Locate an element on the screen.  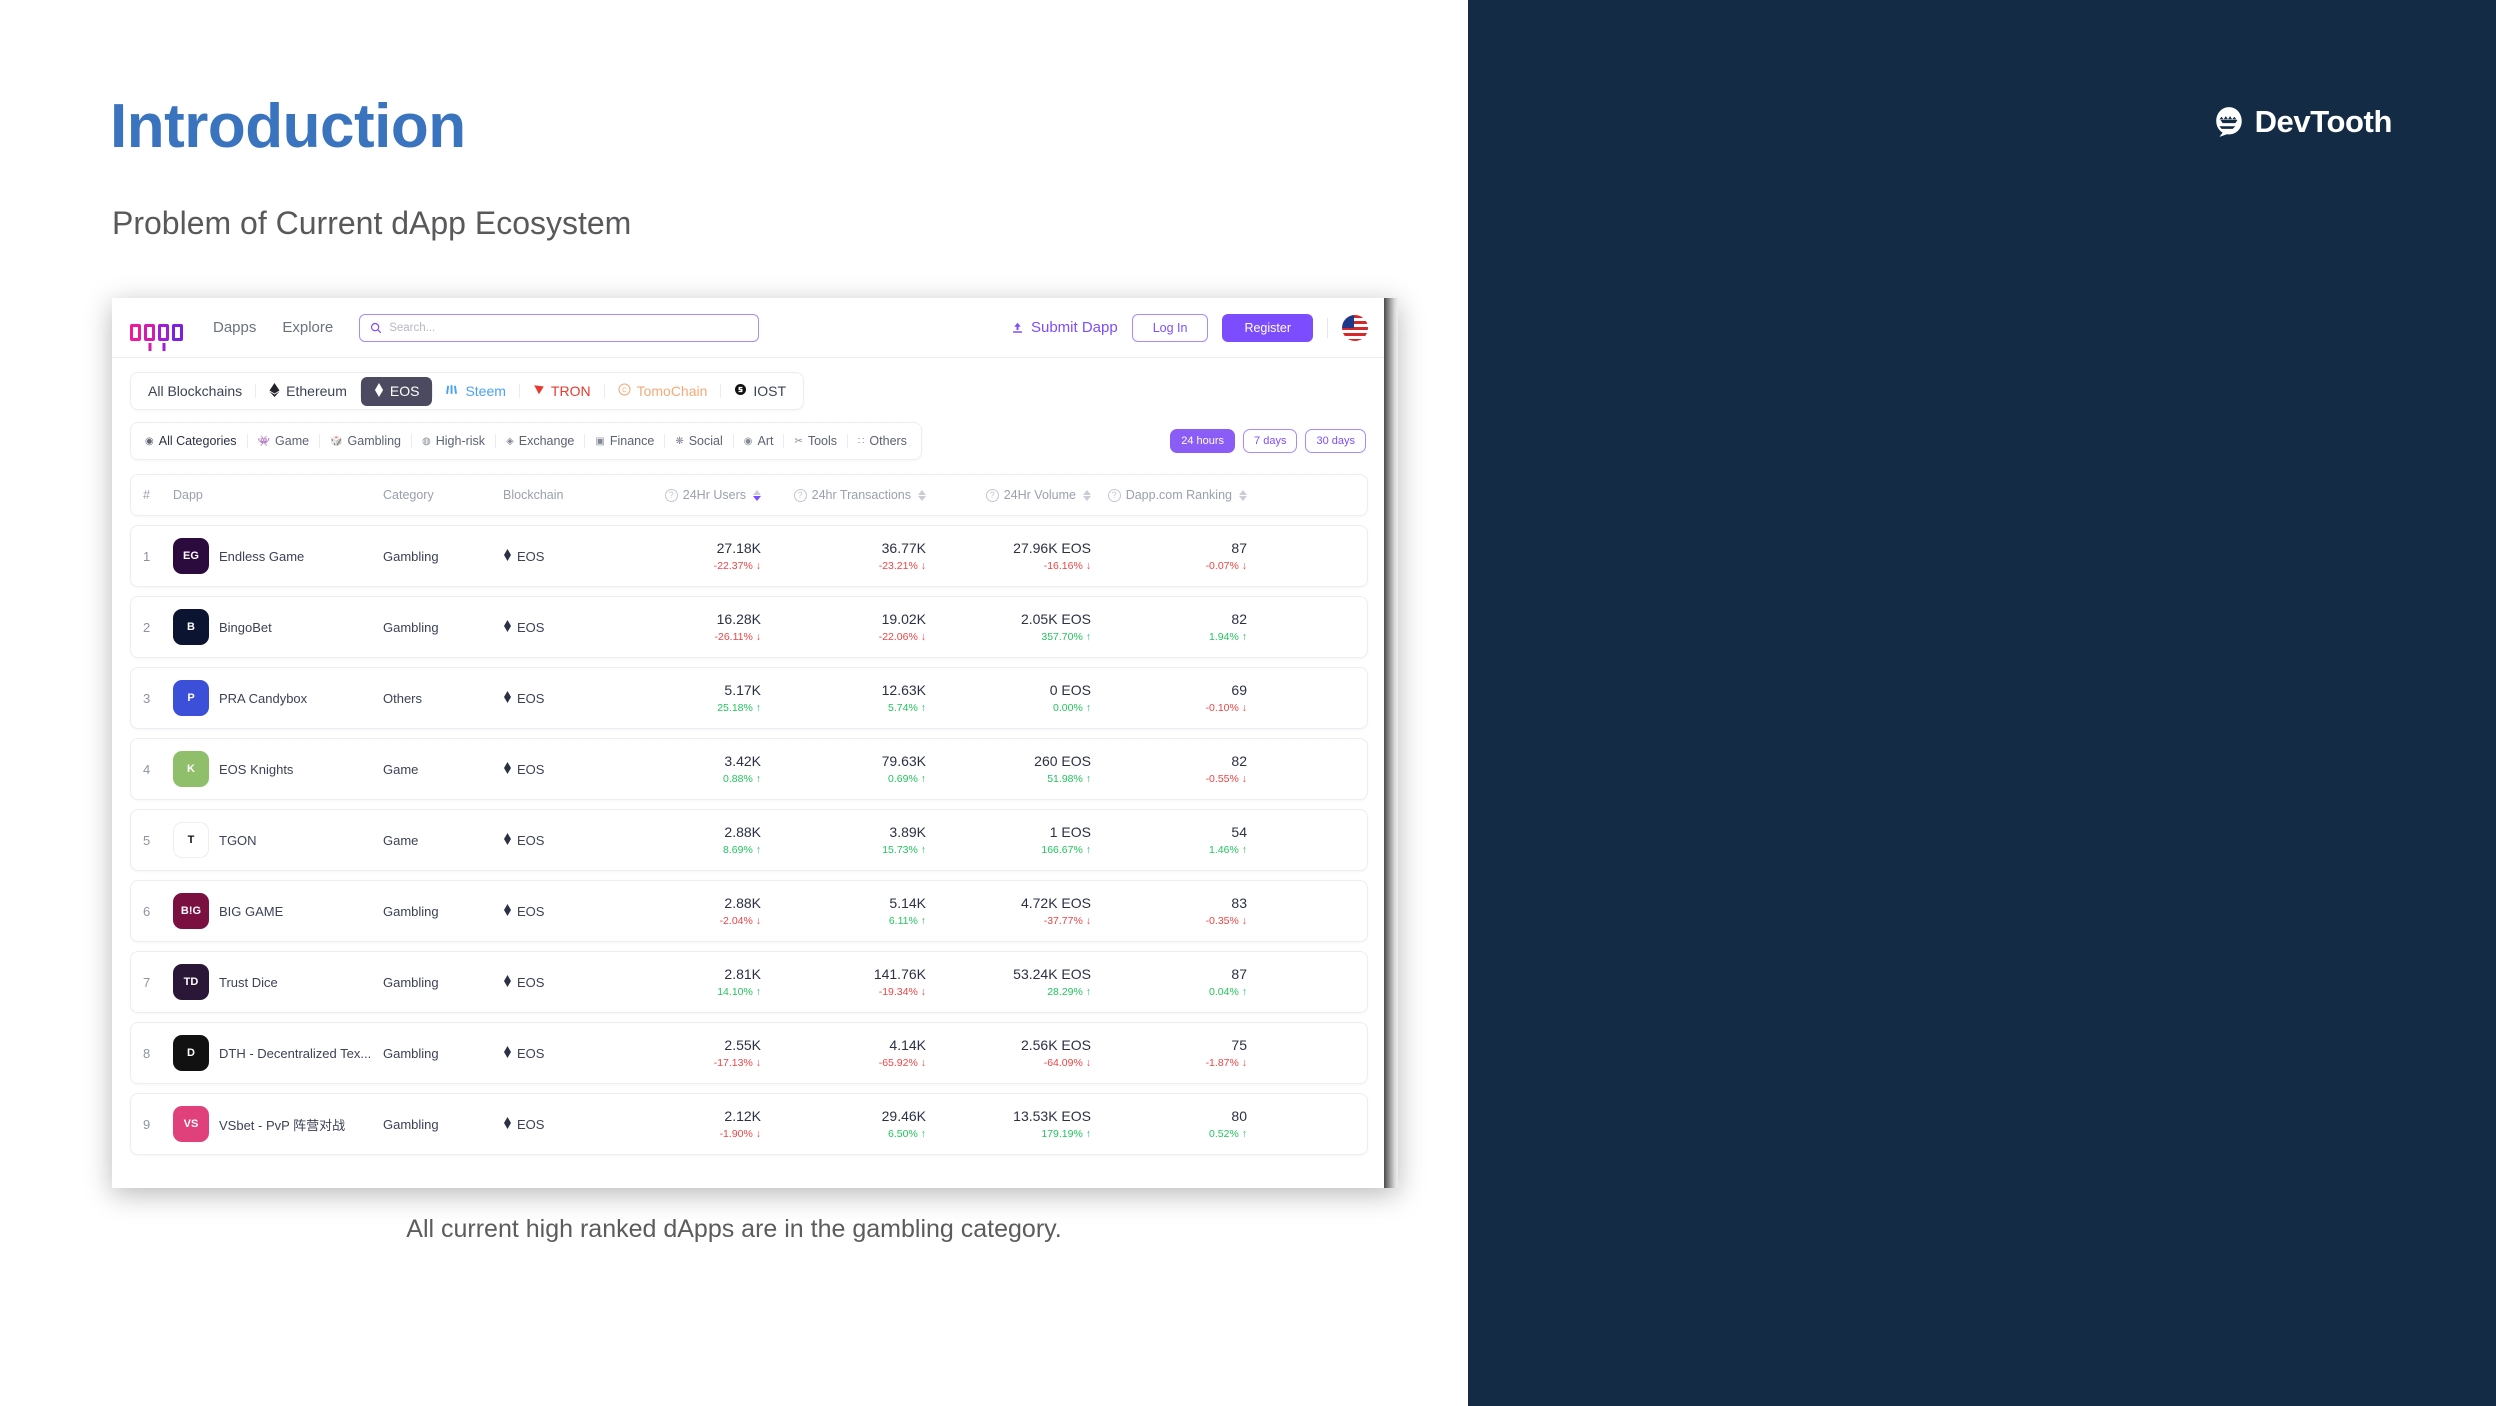
nav-item-explore: Explore is located at coordinates (308, 327).